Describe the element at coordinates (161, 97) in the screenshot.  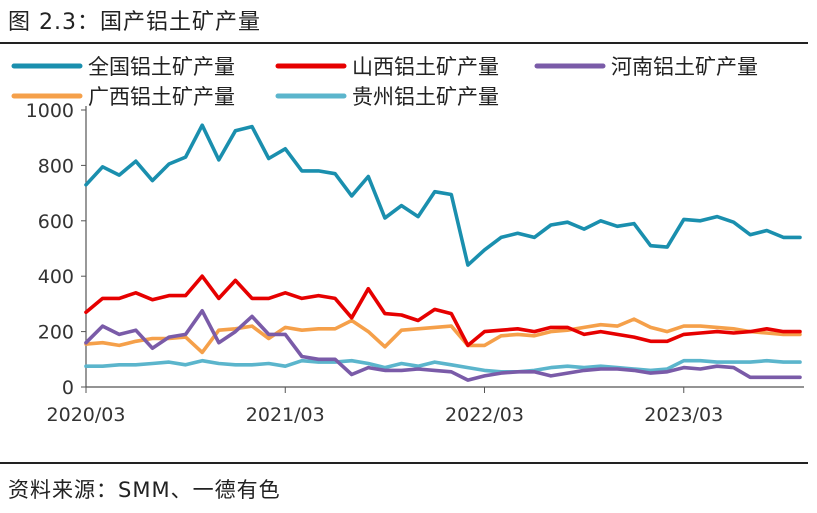
I see `legend-label: 广西铝土矿产量` at that location.